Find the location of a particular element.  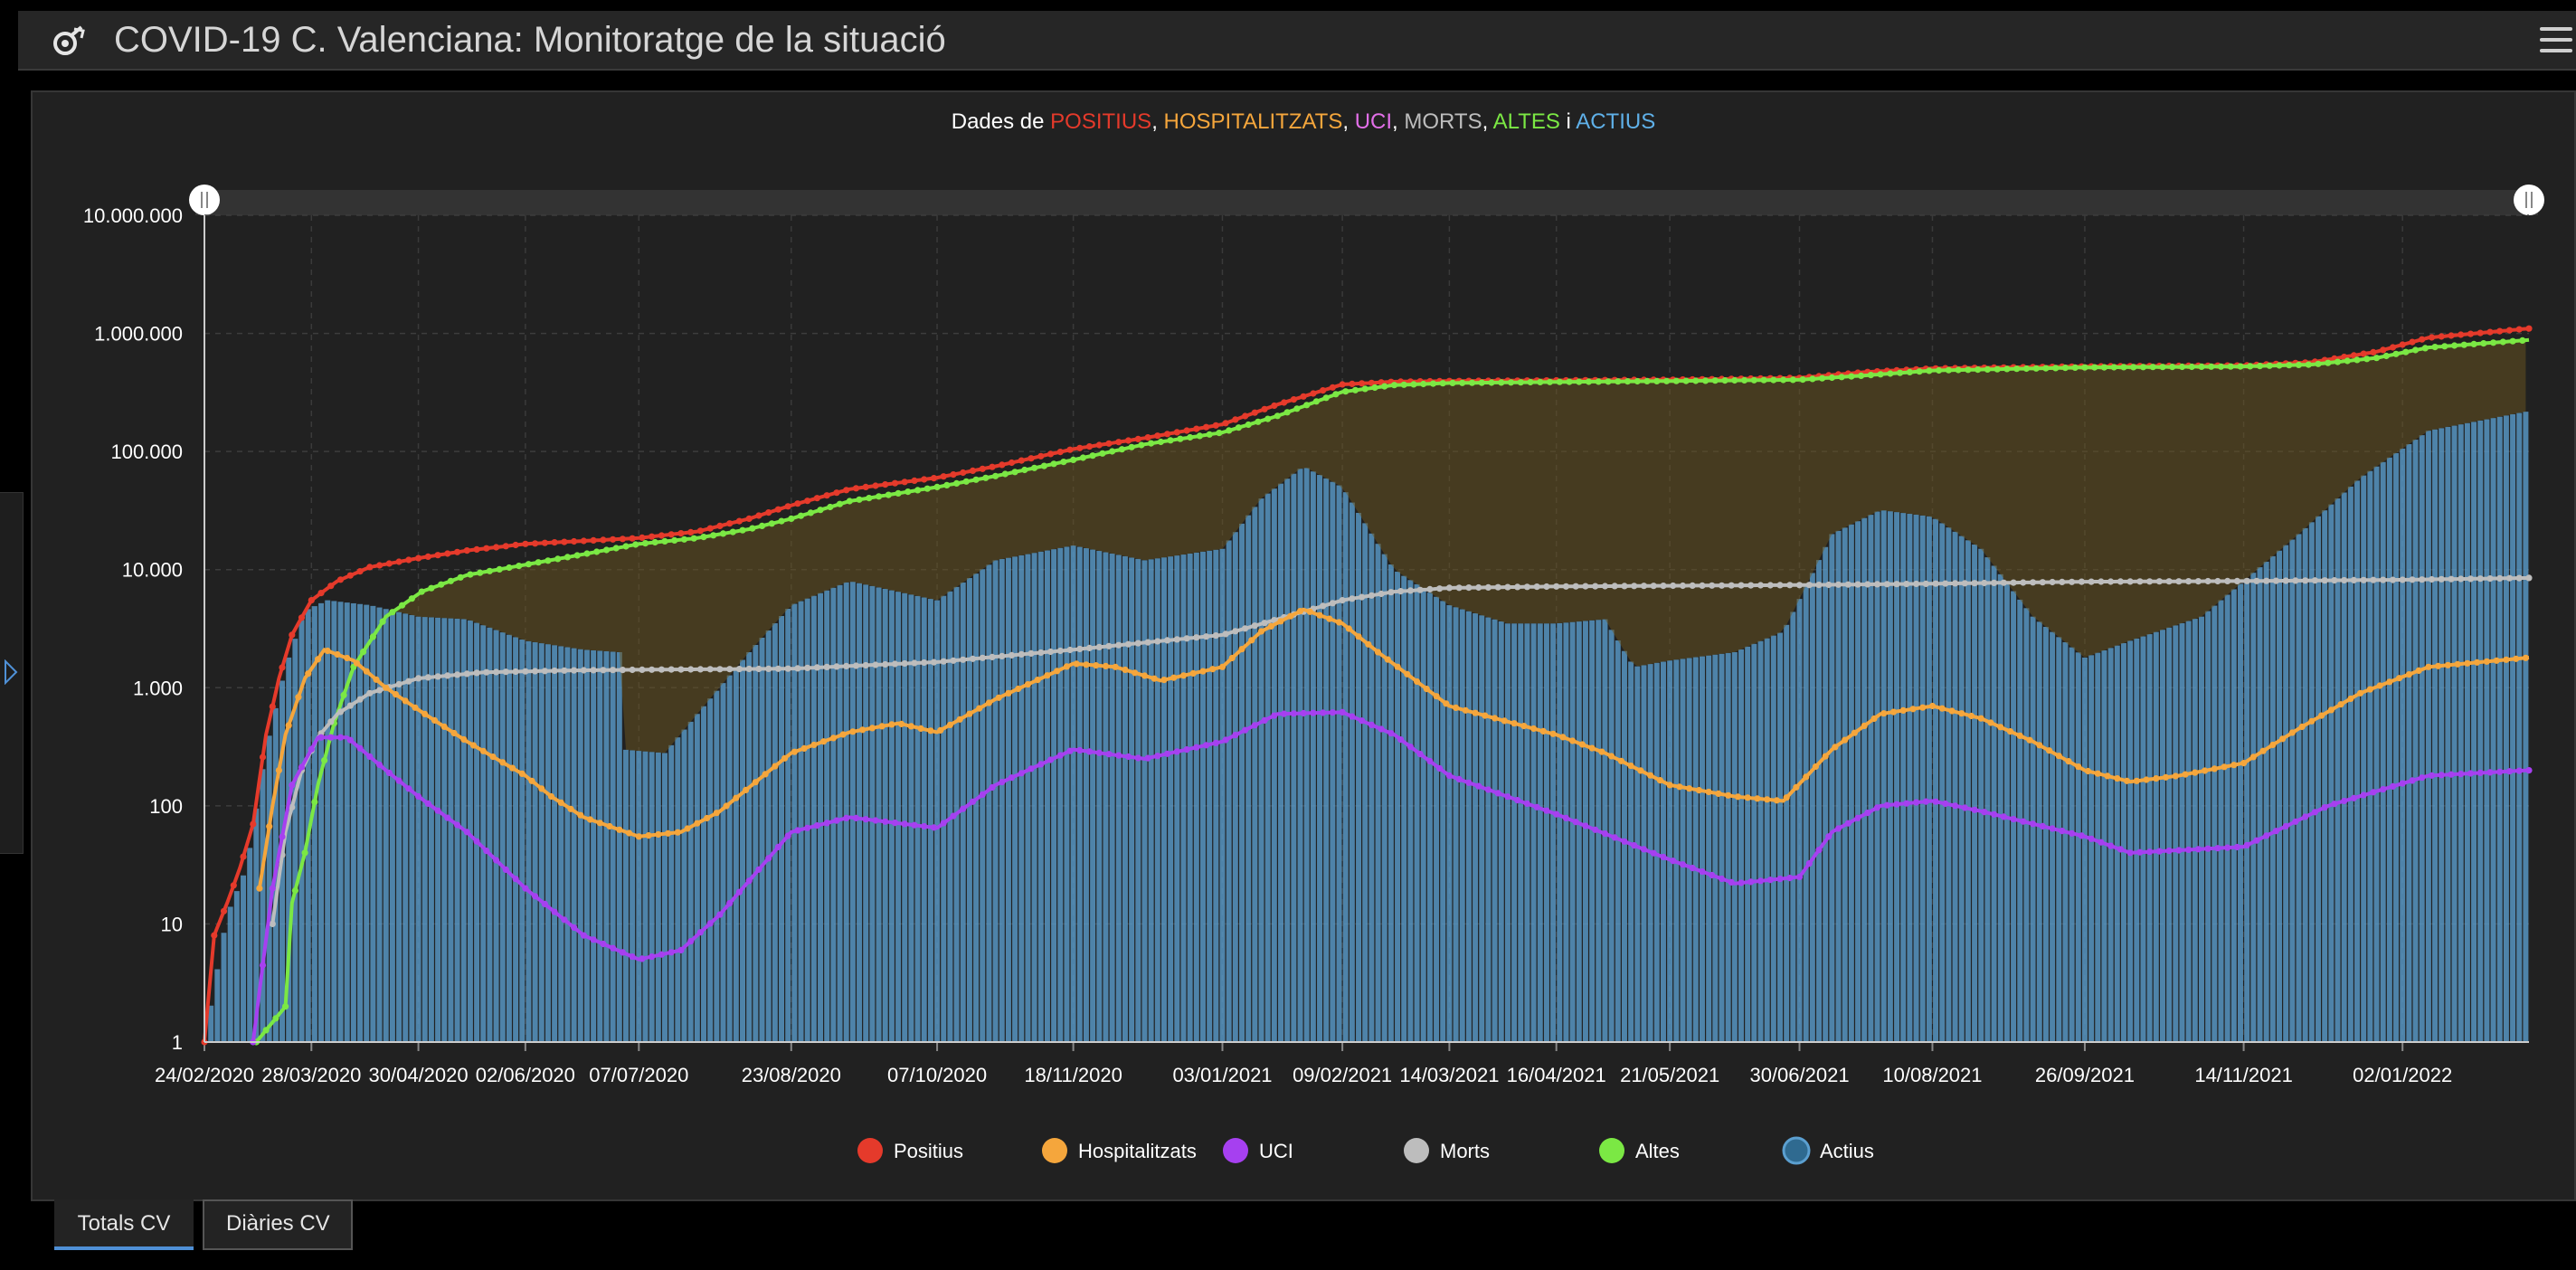

side-panel-toggle is located at coordinates (12, 673).